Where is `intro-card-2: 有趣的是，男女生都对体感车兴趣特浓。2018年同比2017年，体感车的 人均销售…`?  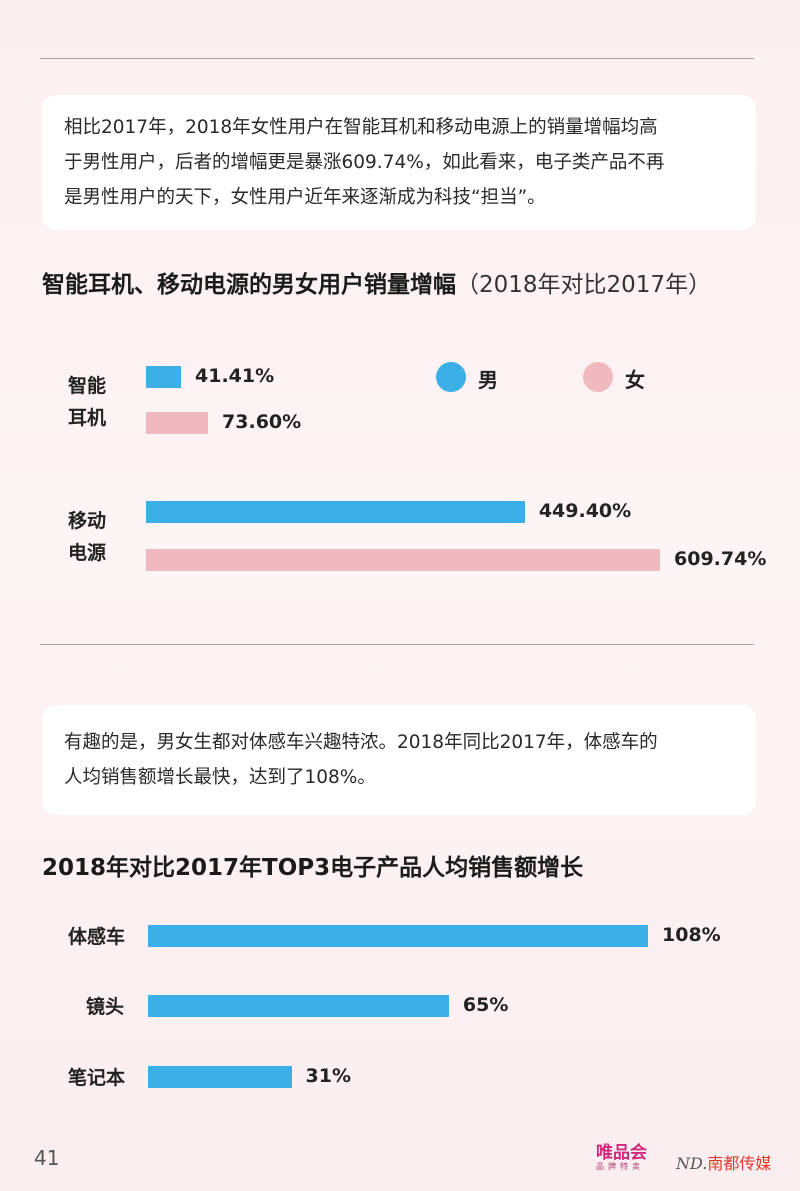
intro-card-2: 有趣的是，男女生都对体感车兴趣特浓。2018年同比2017年，体感车的 人均销售… is located at coordinates (399, 760).